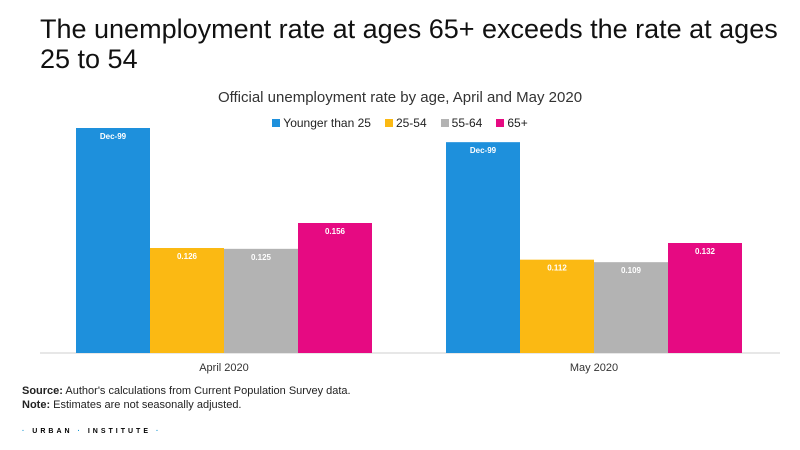  What do you see at coordinates (467, 123) in the screenshot?
I see `legend-label: 55-64` at bounding box center [467, 123].